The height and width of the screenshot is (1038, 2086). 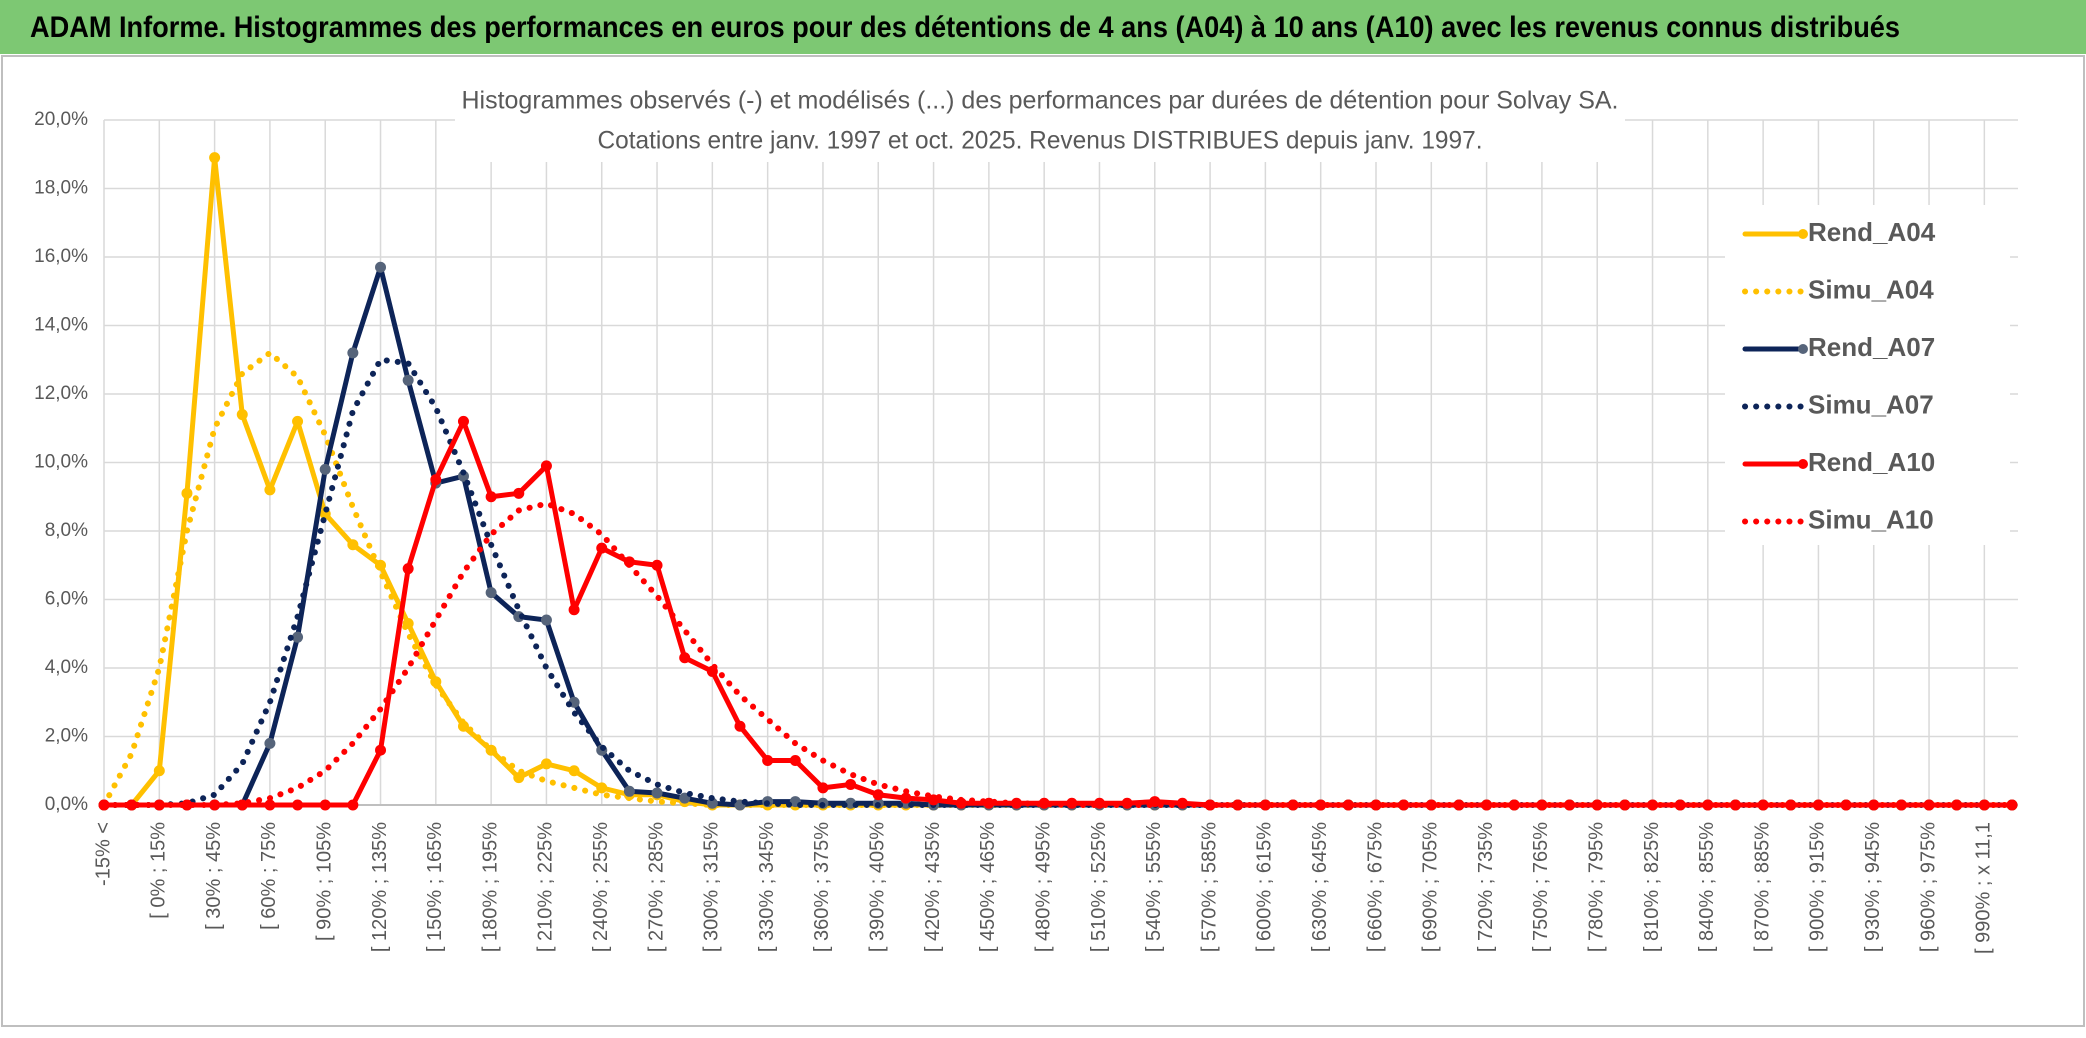 What do you see at coordinates (712, 887) in the screenshot?
I see `x-tick-label: [ 300% ; 315%` at bounding box center [712, 887].